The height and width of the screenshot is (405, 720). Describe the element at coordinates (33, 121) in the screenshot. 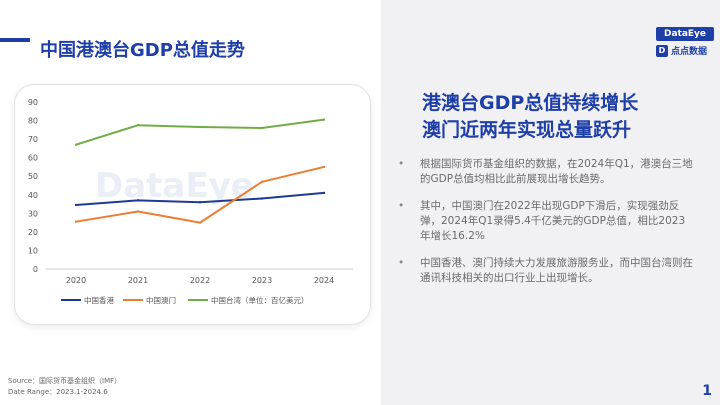

I see `y-tick-label: 80` at that location.